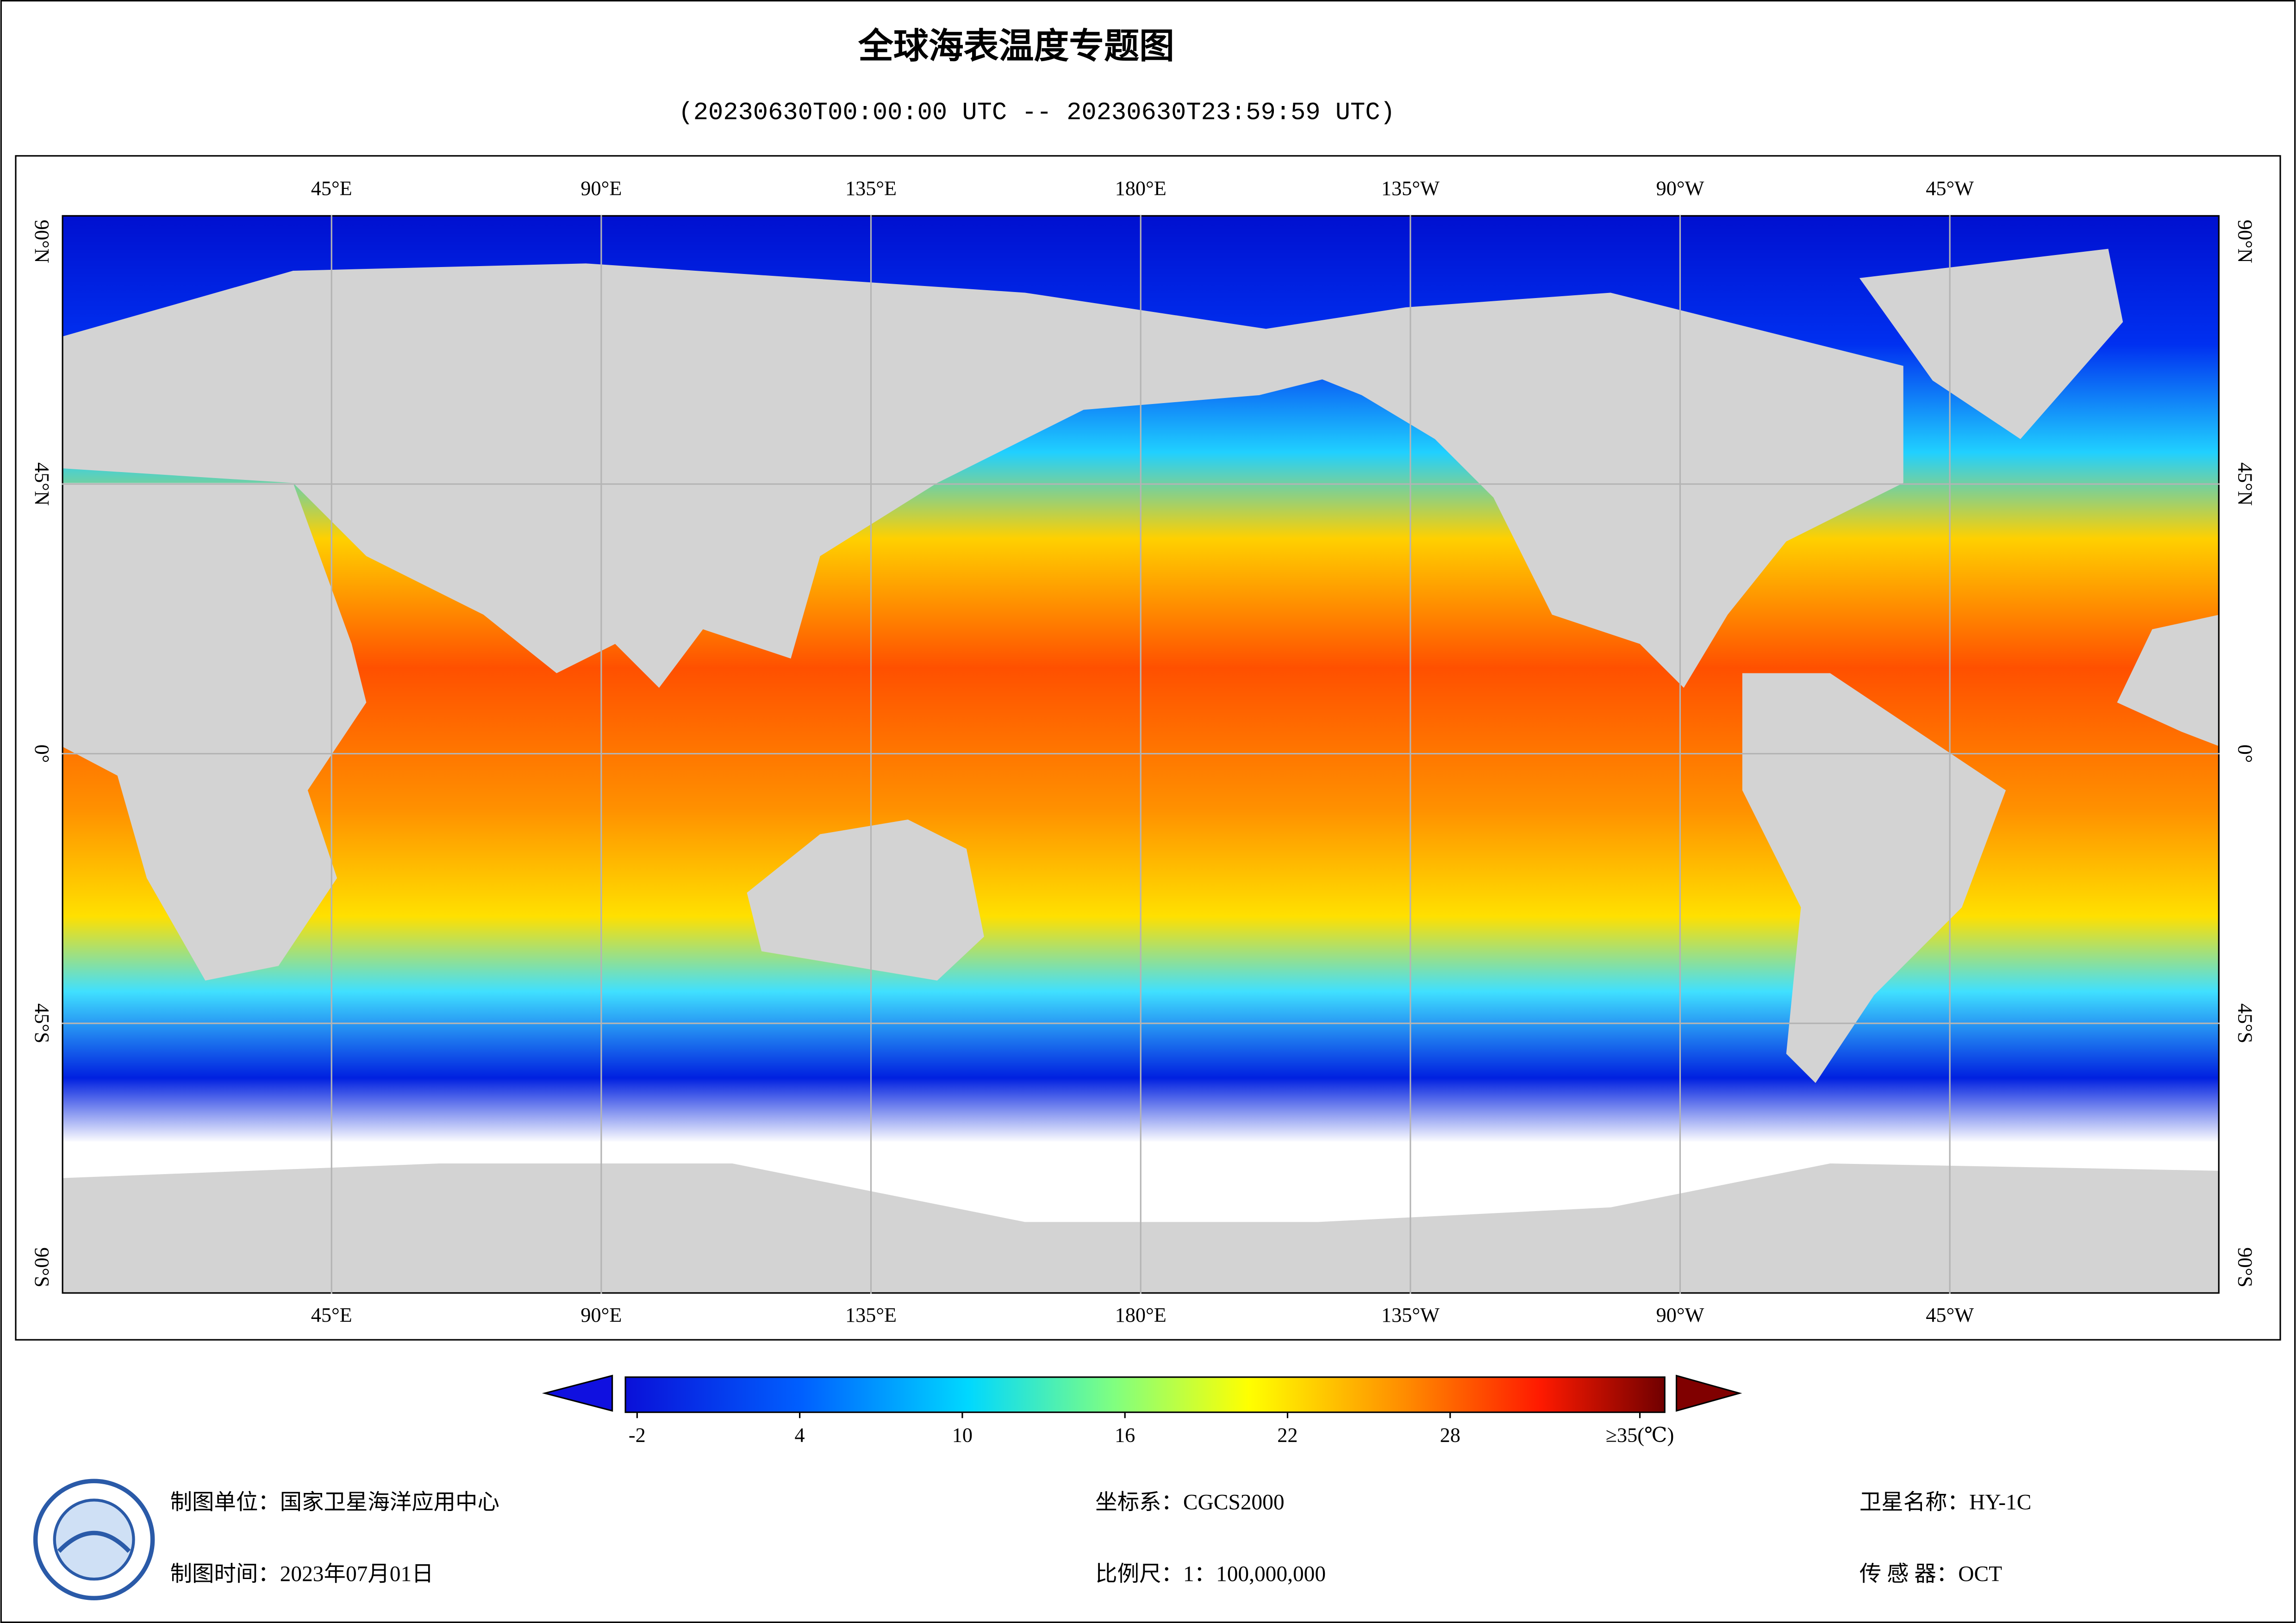 The image size is (2296, 1623). What do you see at coordinates (800, 1435) in the screenshot?
I see `colorbar-tick-label: 4` at bounding box center [800, 1435].